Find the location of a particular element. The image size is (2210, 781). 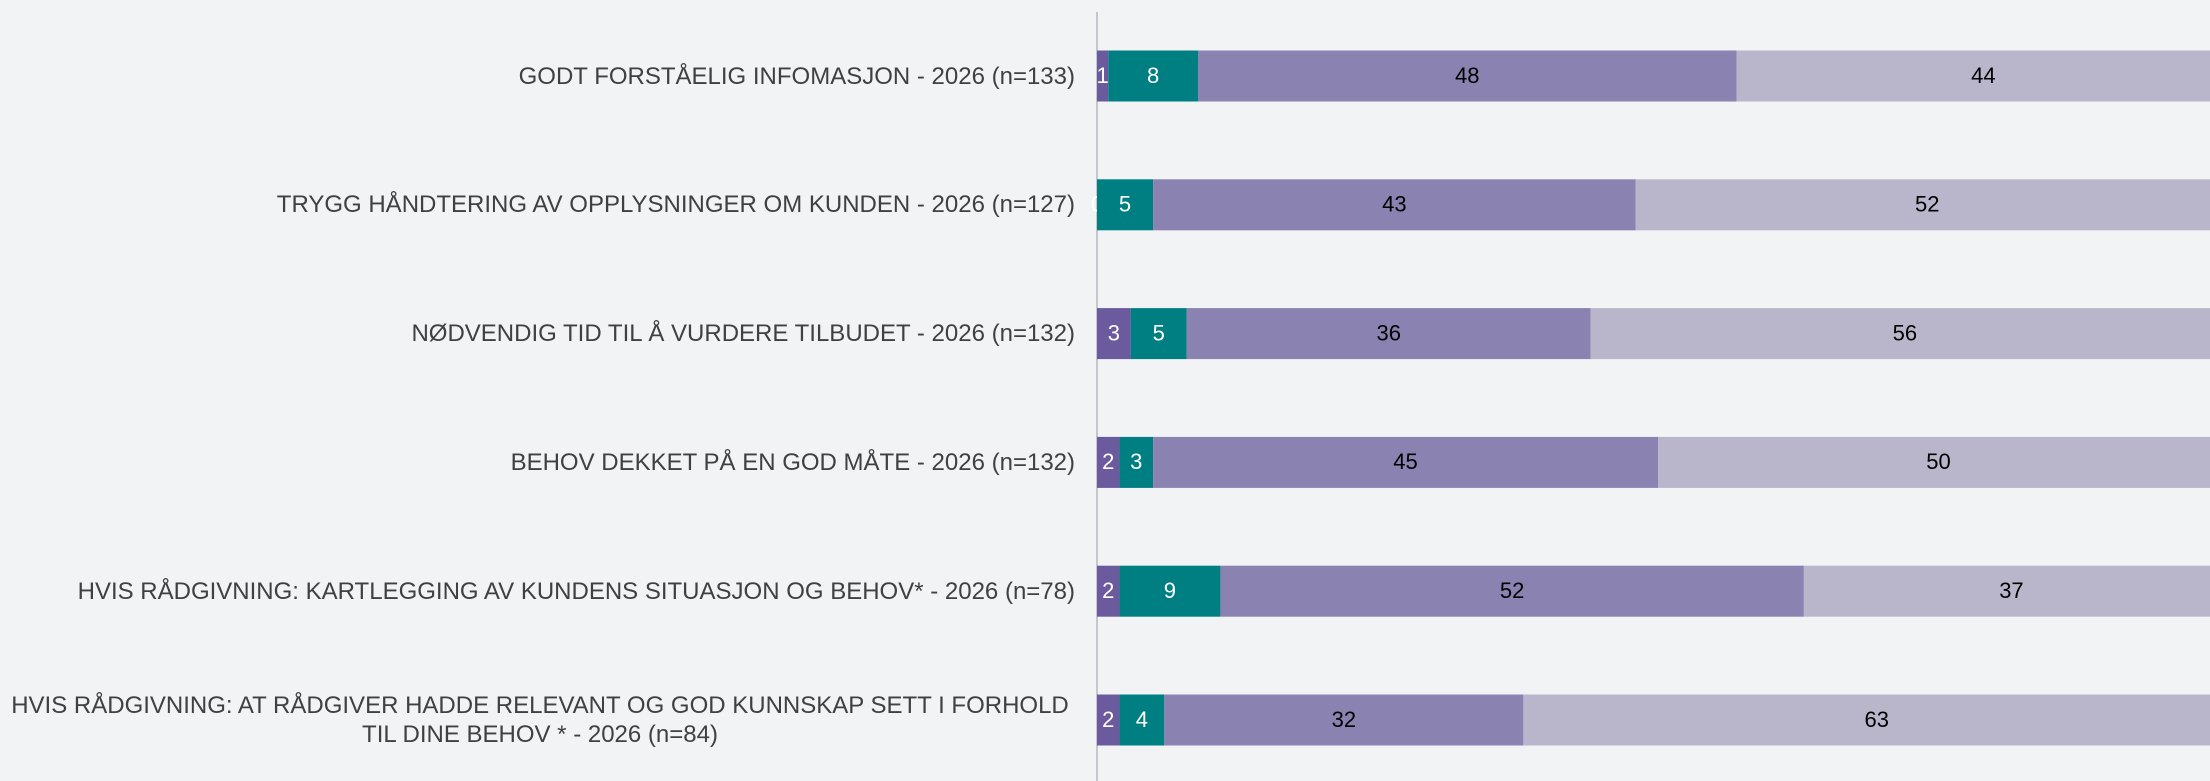

data-label: 50 is located at coordinates (1938, 461).